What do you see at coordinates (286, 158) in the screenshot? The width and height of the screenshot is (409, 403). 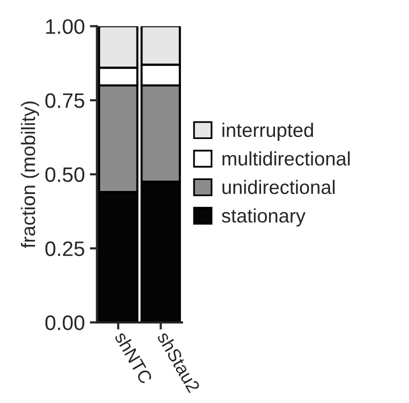 I see `legend-label: multidirectional` at bounding box center [286, 158].